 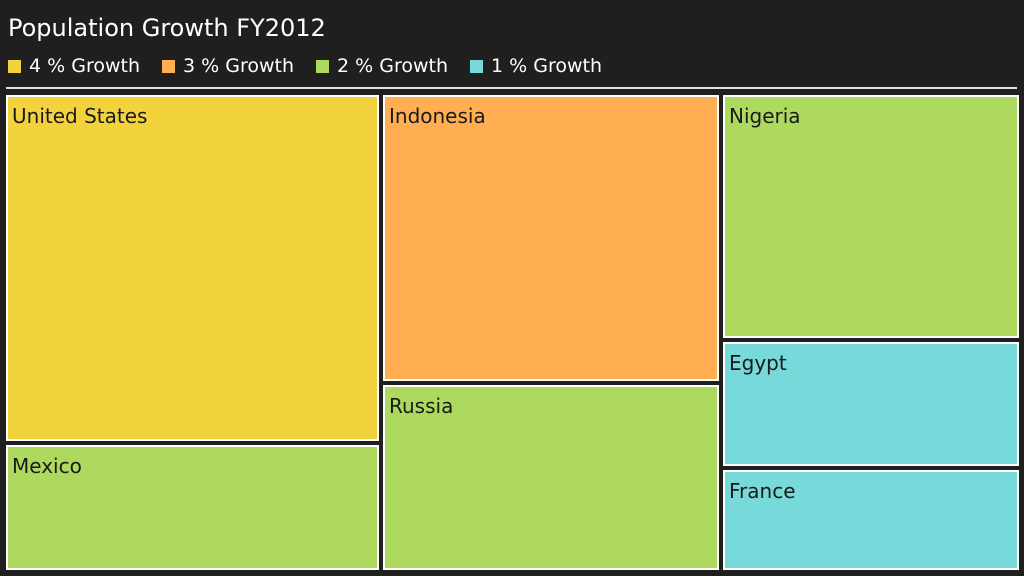 What do you see at coordinates (84, 66) in the screenshot?
I see `legend-label: 4 % Growth` at bounding box center [84, 66].